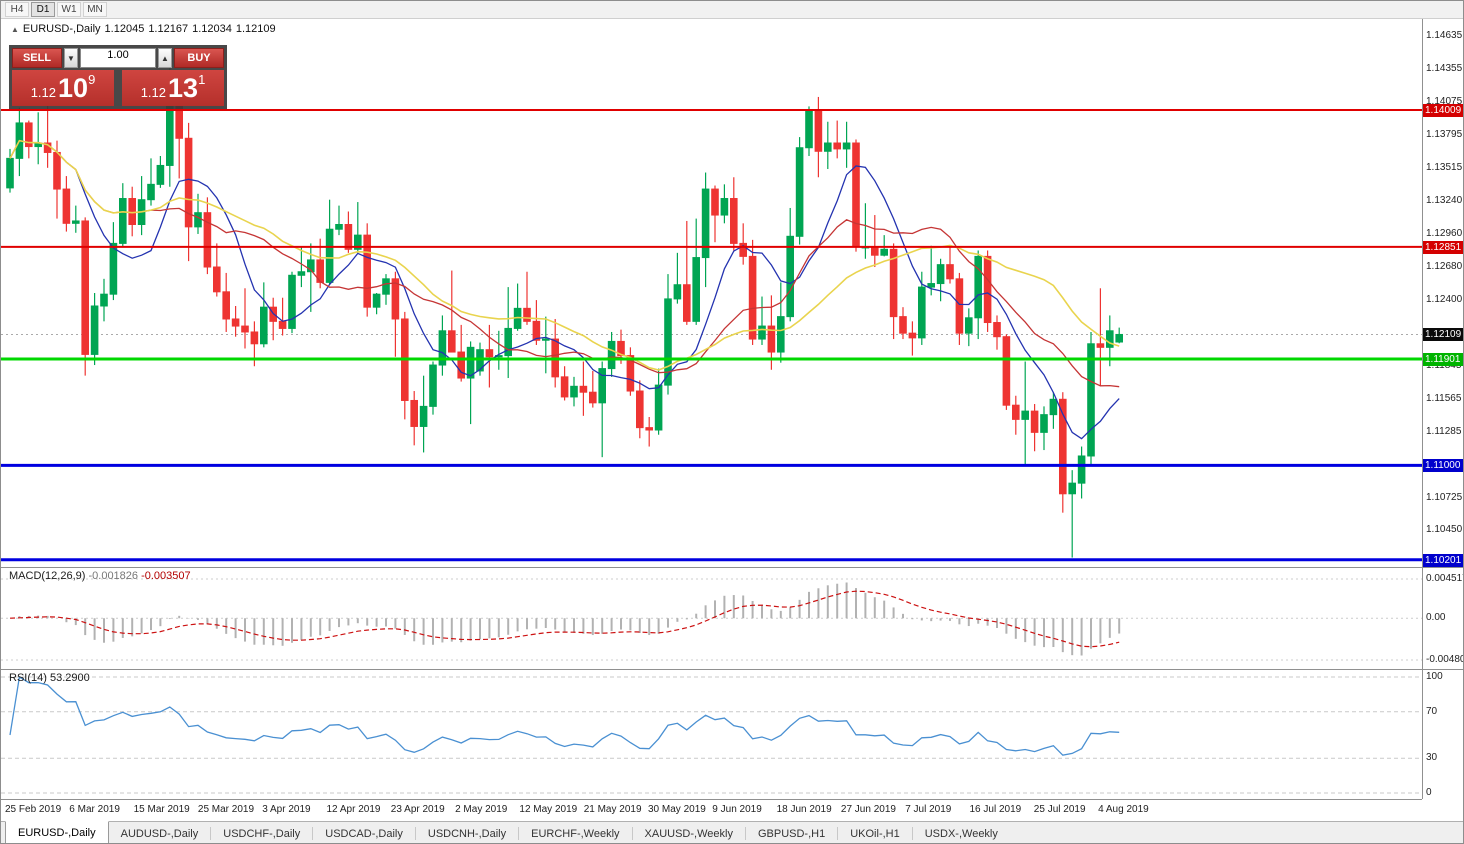 The width and height of the screenshot is (1464, 844). Describe the element at coordinates (1444, 398) in the screenshot. I see `price-tick-label: 1.11565` at that location.